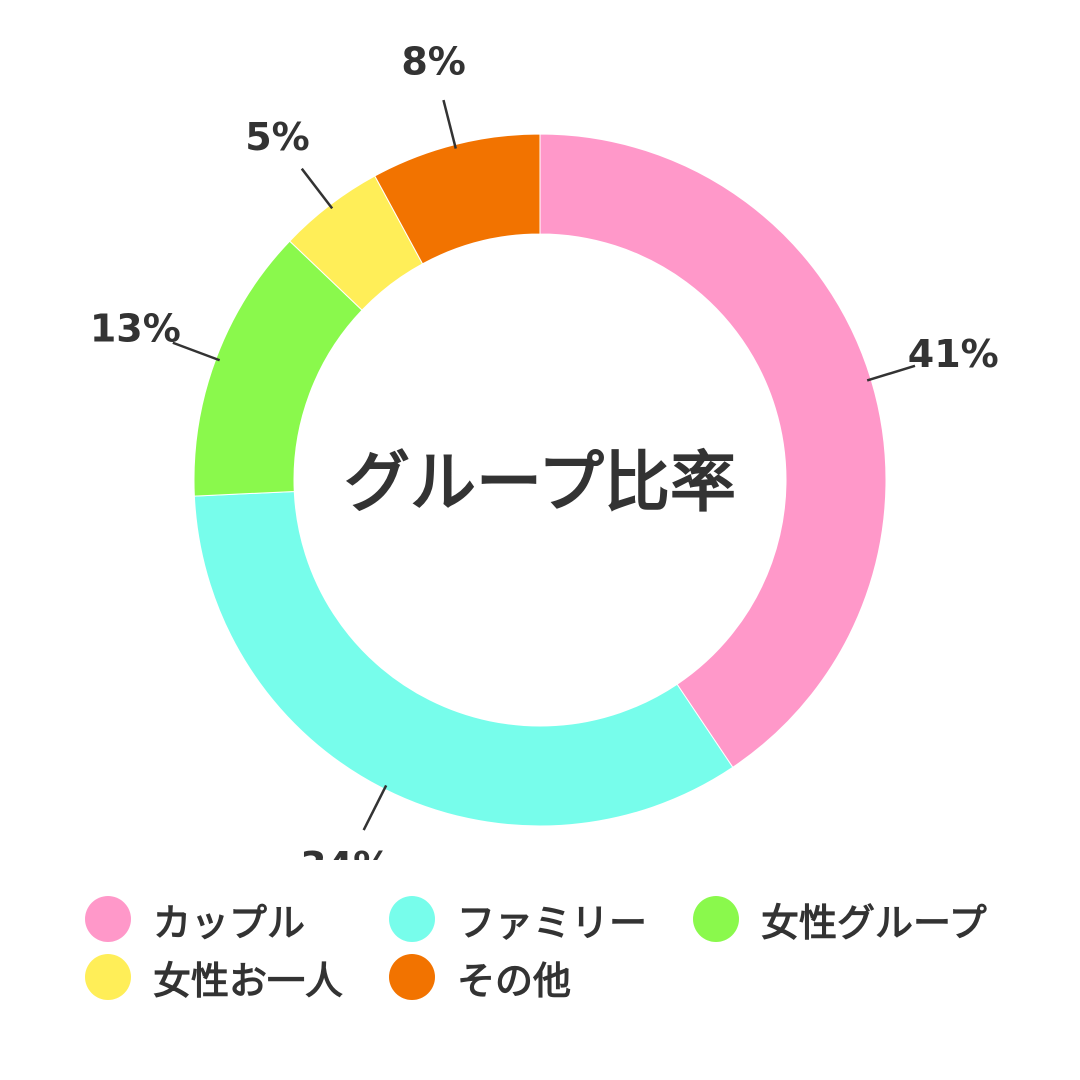 The image size is (1080, 1080). I want to click on legend-item-other: その他, so click(480, 977).